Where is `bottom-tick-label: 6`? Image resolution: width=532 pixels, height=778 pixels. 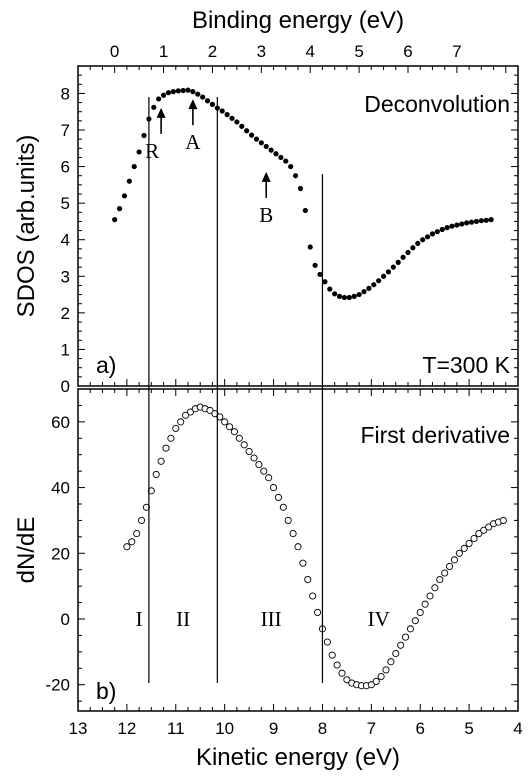
bottom-tick-label: 6 is located at coordinates (419, 728).